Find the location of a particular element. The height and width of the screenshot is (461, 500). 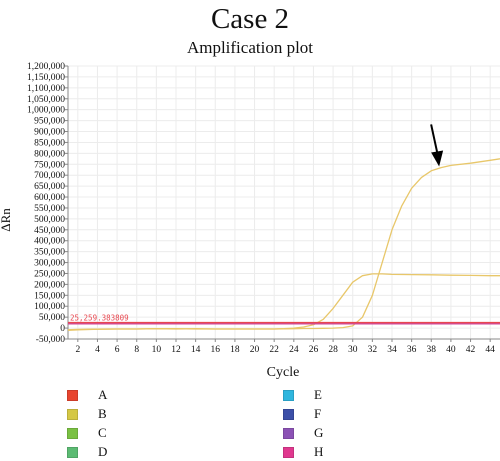

y-tick-label: 950,000 is located at coordinates (49, 122).